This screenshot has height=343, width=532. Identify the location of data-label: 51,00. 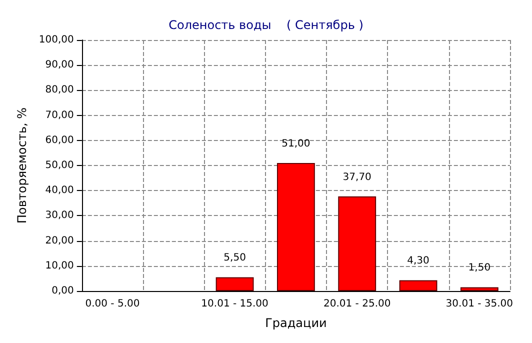
(296, 144).